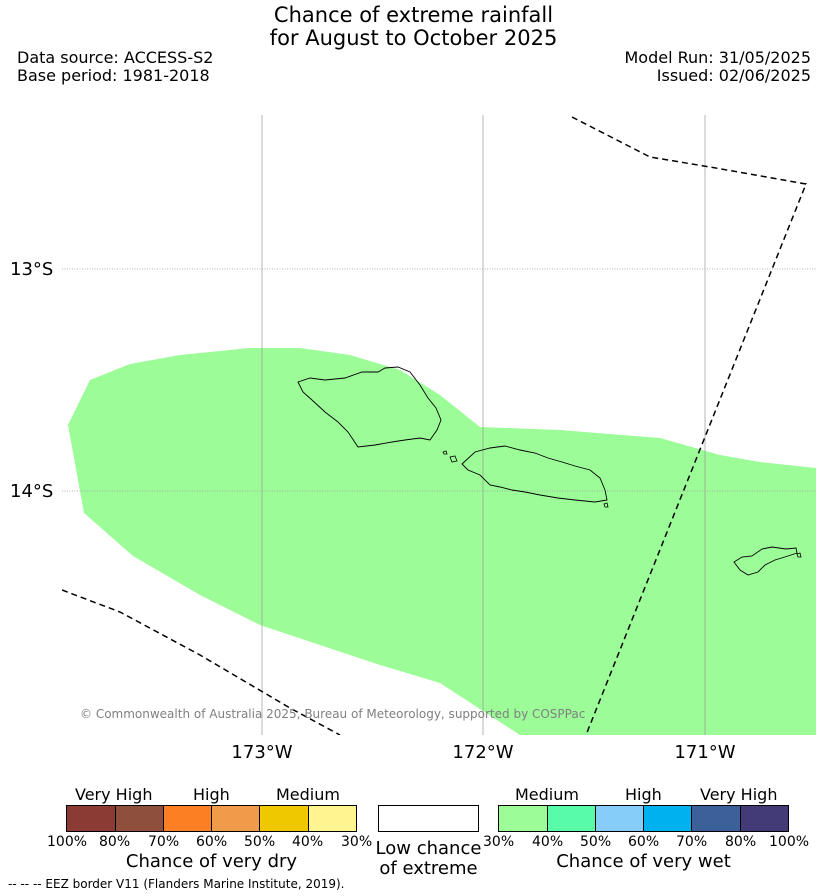  Describe the element at coordinates (704, 752) in the screenshot. I see `lon-label-171w: 171°W` at that location.